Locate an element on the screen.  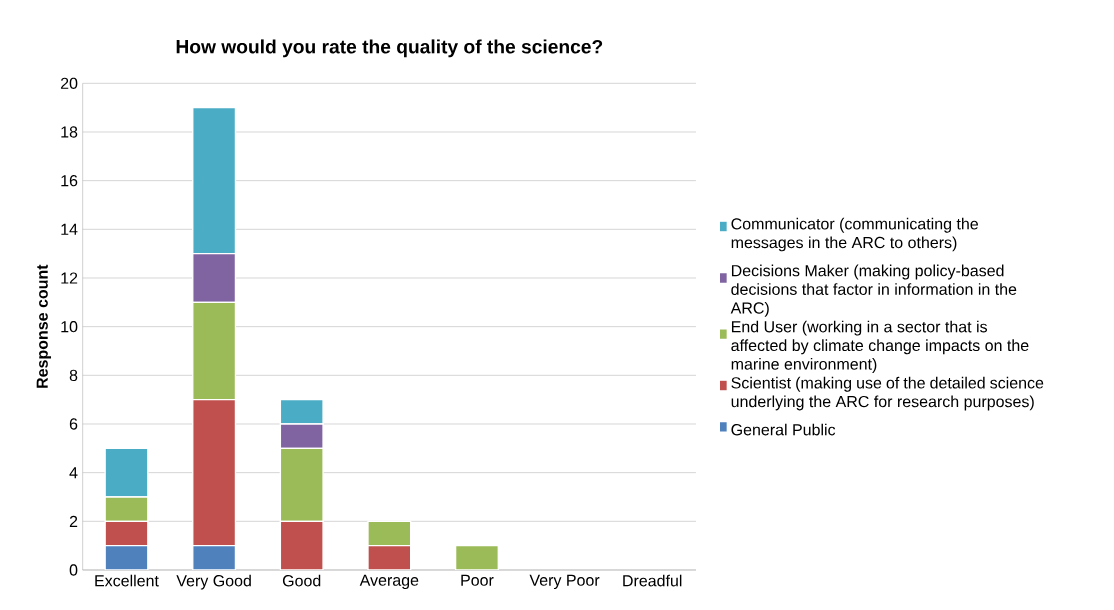
legend-label: Scientist (making use of the detailed science underlying the ARC for research purposes) is located at coordinates (887, 393).